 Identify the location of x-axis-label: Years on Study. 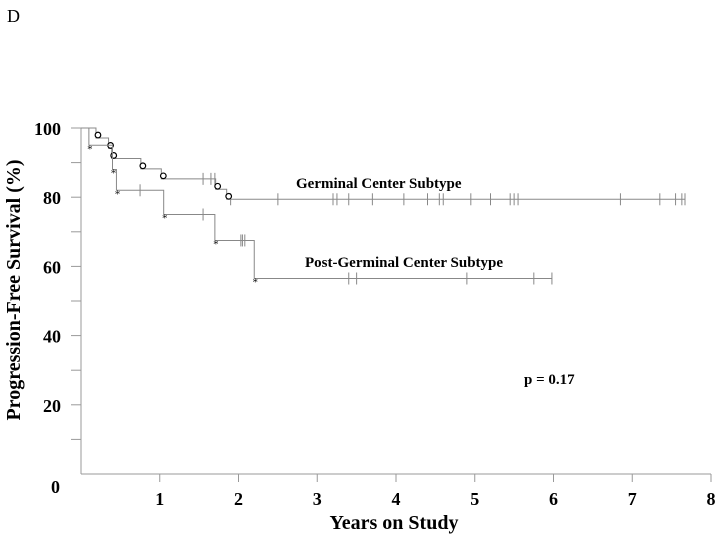
(394, 523).